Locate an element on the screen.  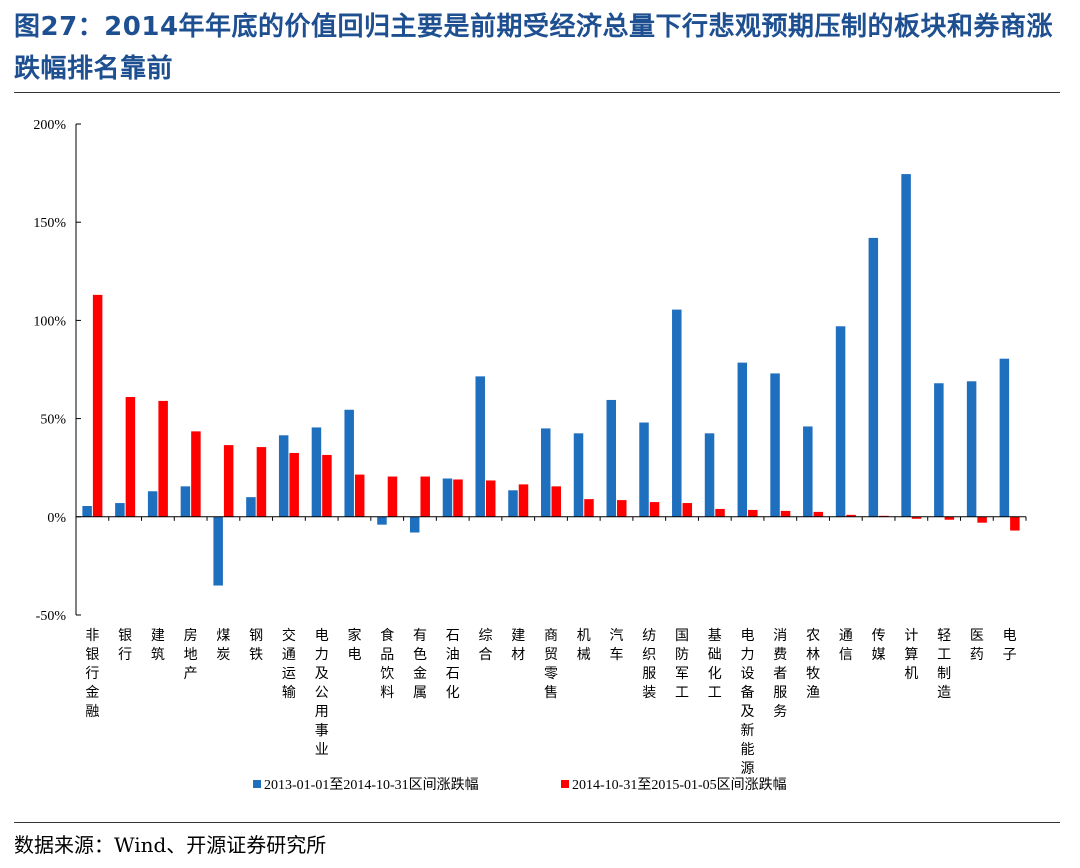
x-tick-label: 基础化工 is located at coordinates (715, 664).